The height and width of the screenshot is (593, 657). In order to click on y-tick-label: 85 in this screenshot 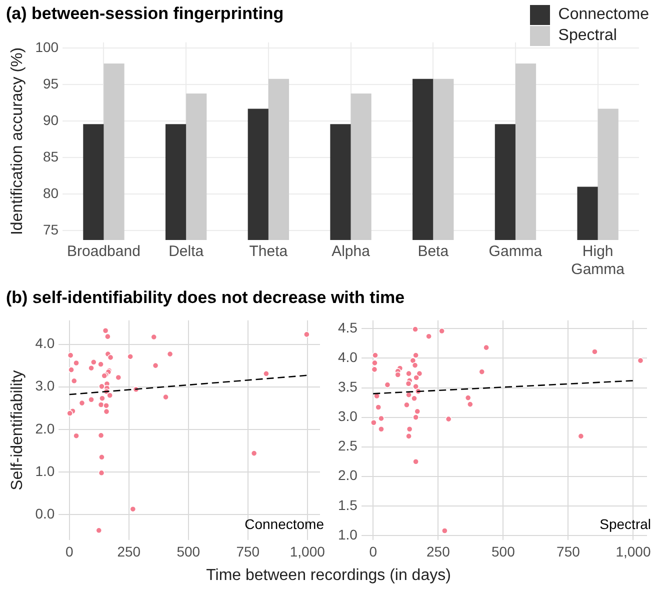, I will do `click(50, 156)`.